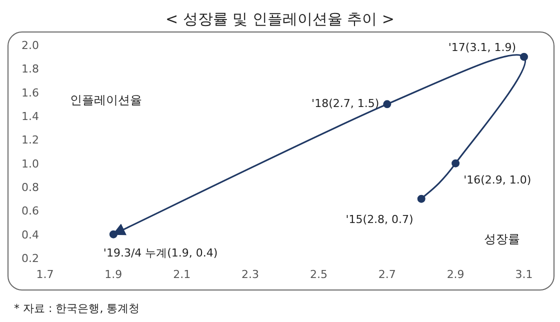 This screenshot has height=322, width=560. I want to click on y-tick-label: 0.6, so click(30, 211).